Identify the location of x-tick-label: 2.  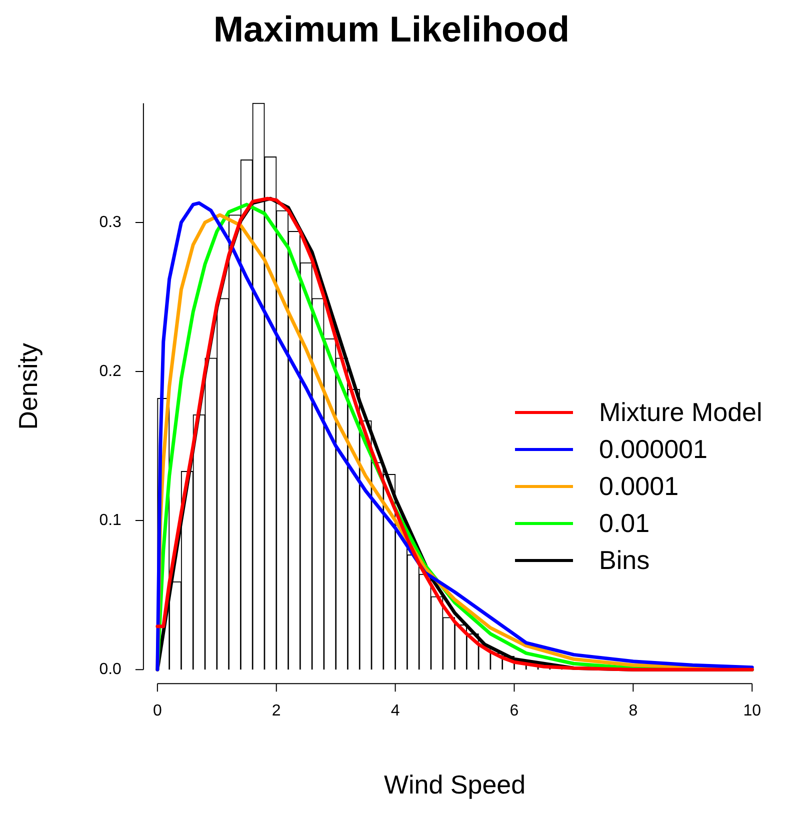
(276, 711).